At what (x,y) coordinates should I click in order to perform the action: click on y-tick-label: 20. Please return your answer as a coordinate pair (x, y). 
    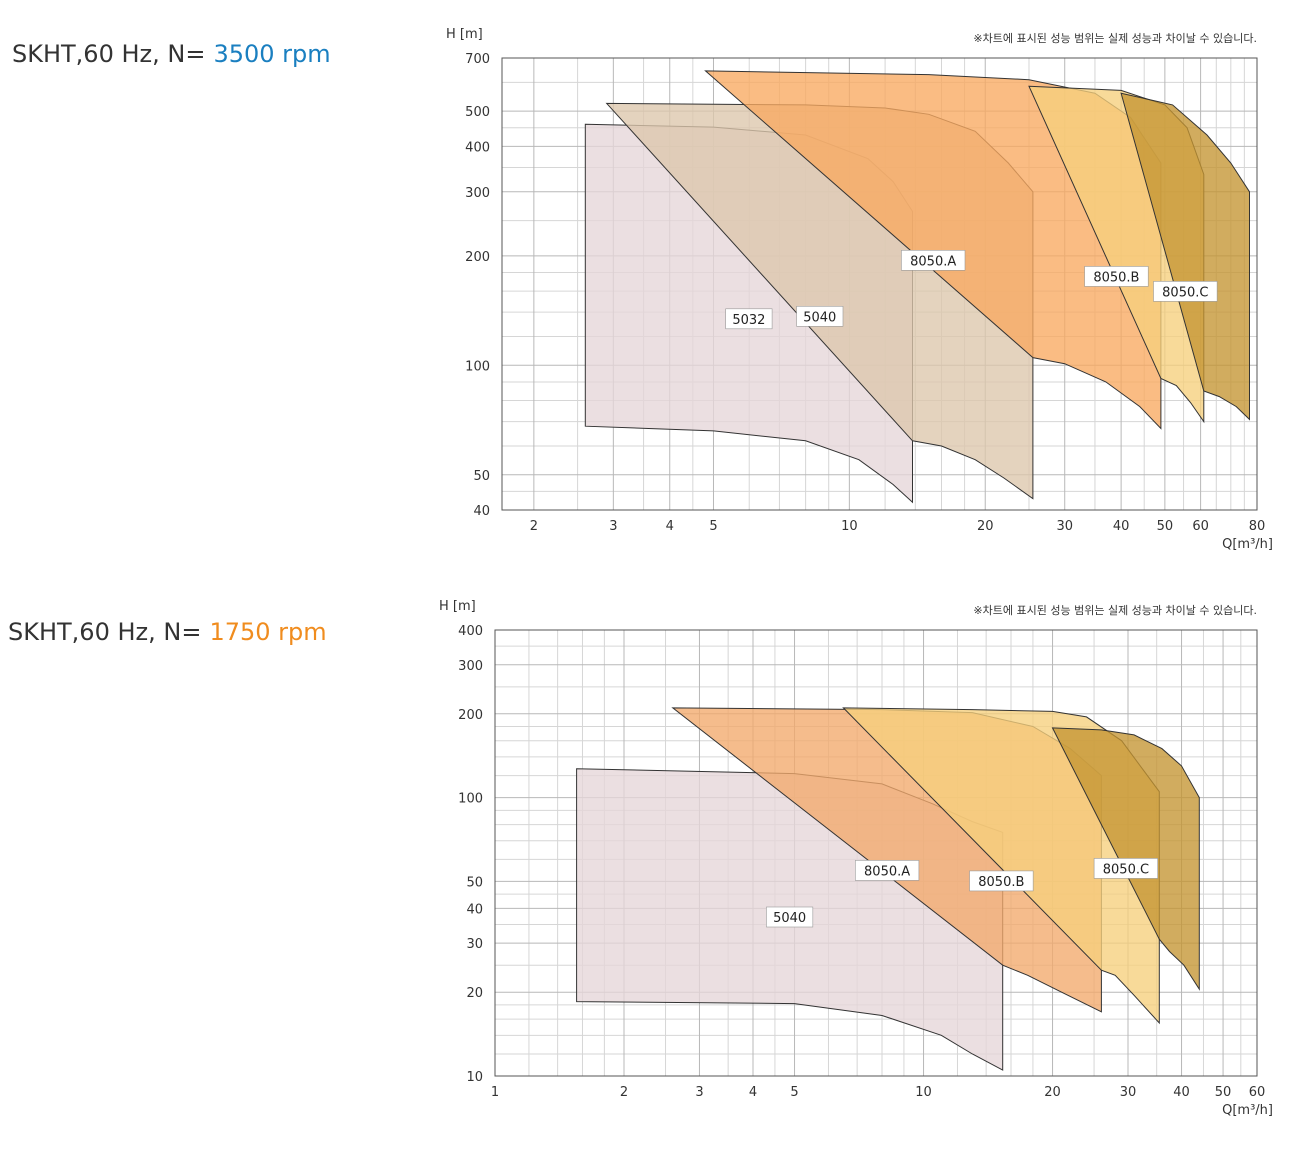
    Looking at the image, I should click on (474, 993).